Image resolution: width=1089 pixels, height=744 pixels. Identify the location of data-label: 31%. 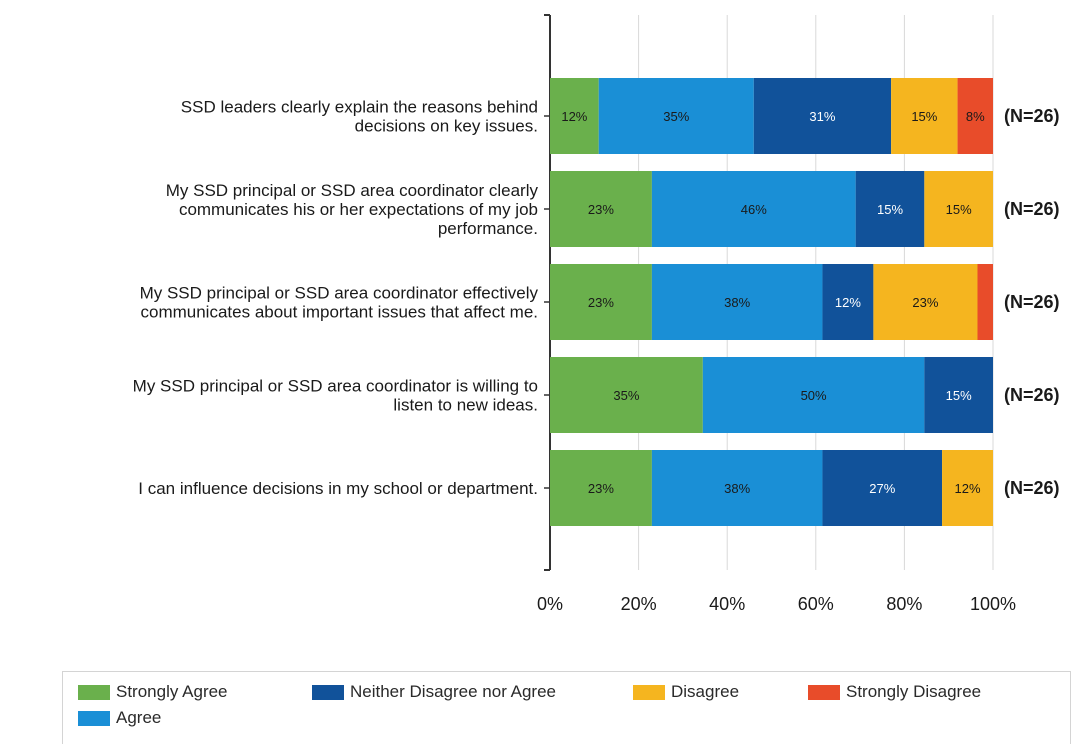
(822, 116).